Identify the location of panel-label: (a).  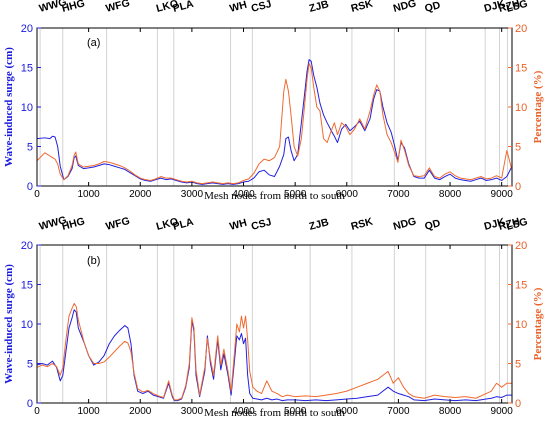
(93, 43).